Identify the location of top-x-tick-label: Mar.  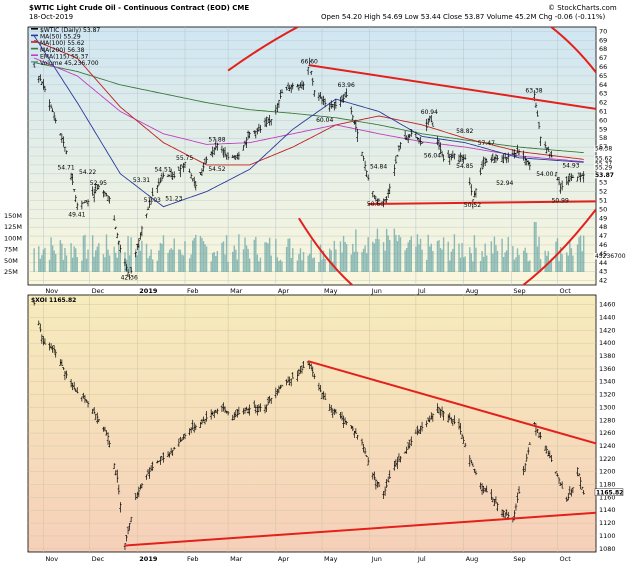
(236, 291).